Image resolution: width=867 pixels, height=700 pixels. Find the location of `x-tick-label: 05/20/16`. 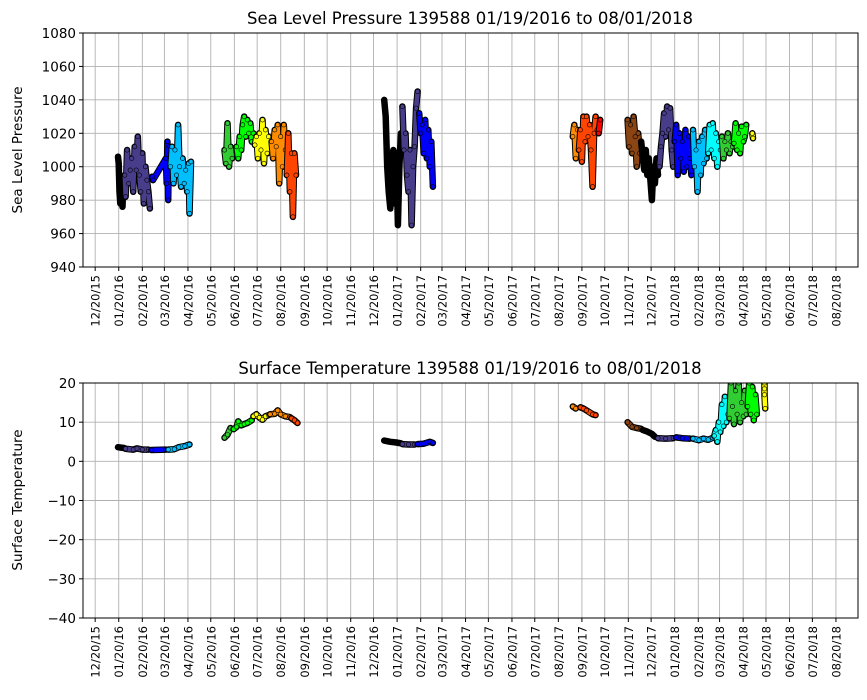

x-tick-label: 05/20/16 is located at coordinates (211, 301).